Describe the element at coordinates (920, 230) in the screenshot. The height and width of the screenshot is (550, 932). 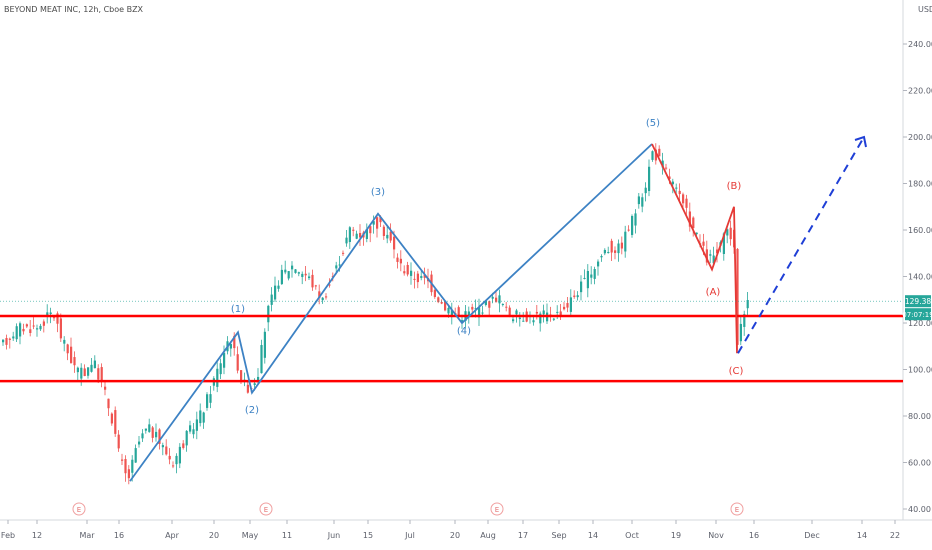
I see `y-tick-label: 160.00` at that location.